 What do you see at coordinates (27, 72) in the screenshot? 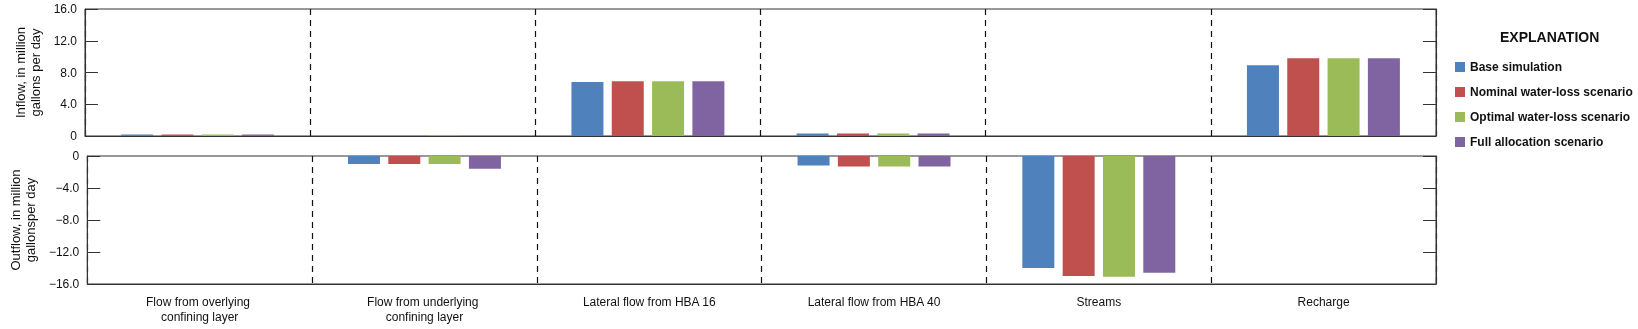
I see `y-axis-title: Inflow, in million gallons per day` at bounding box center [27, 72].